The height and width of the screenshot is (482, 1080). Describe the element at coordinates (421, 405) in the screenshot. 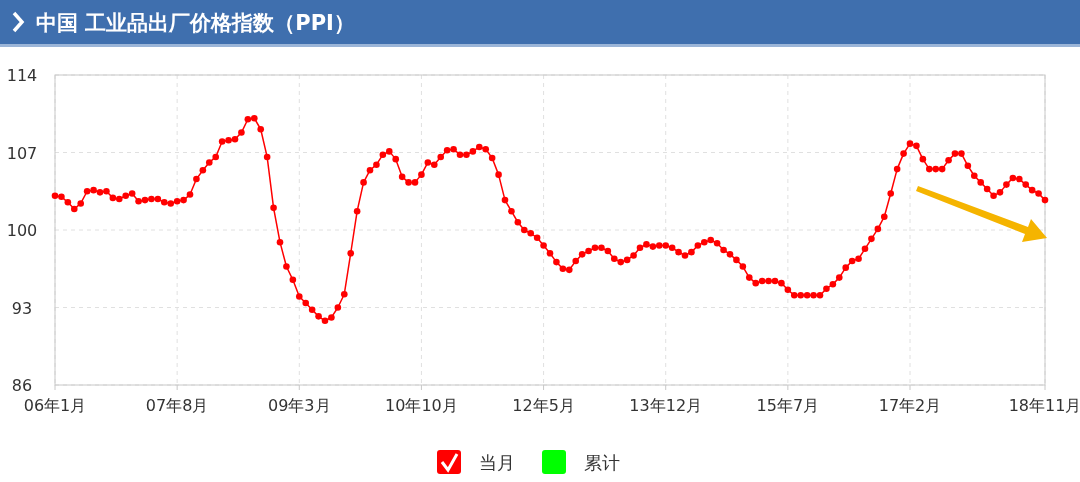

I see `x-tick-label: 10年10月` at that location.